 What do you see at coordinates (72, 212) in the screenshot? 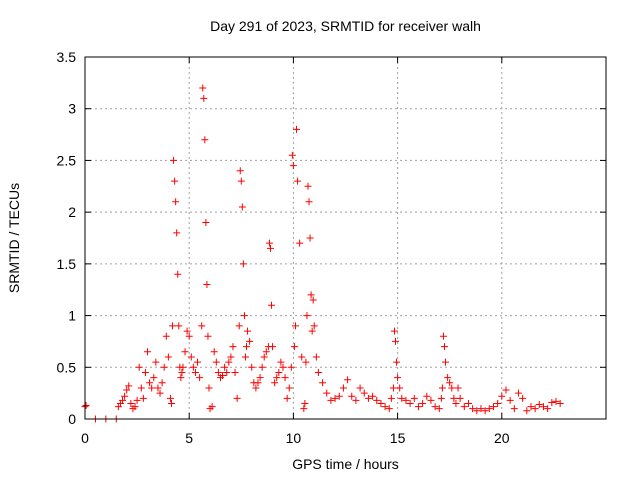
I see `y-tick-label: 2` at bounding box center [72, 212].